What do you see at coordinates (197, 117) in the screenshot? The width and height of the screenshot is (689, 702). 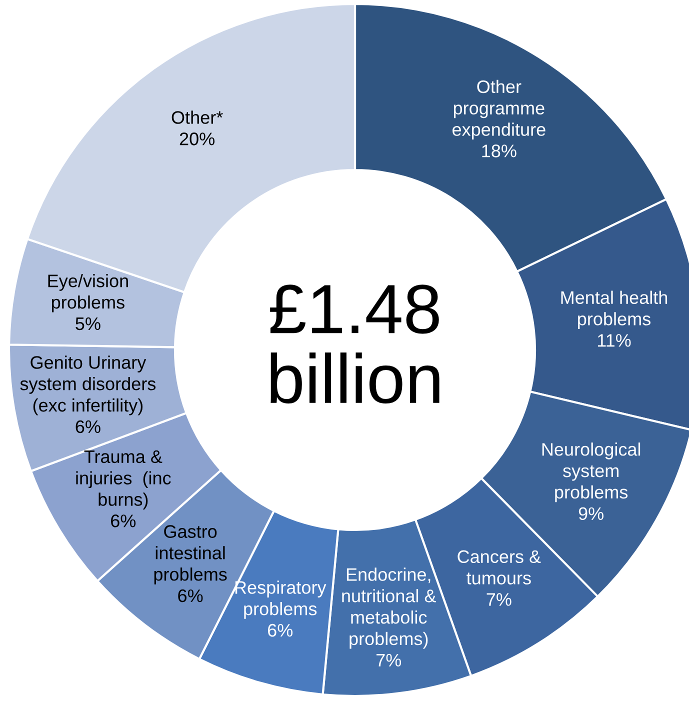 I see `slice-label: Other*` at bounding box center [197, 117].